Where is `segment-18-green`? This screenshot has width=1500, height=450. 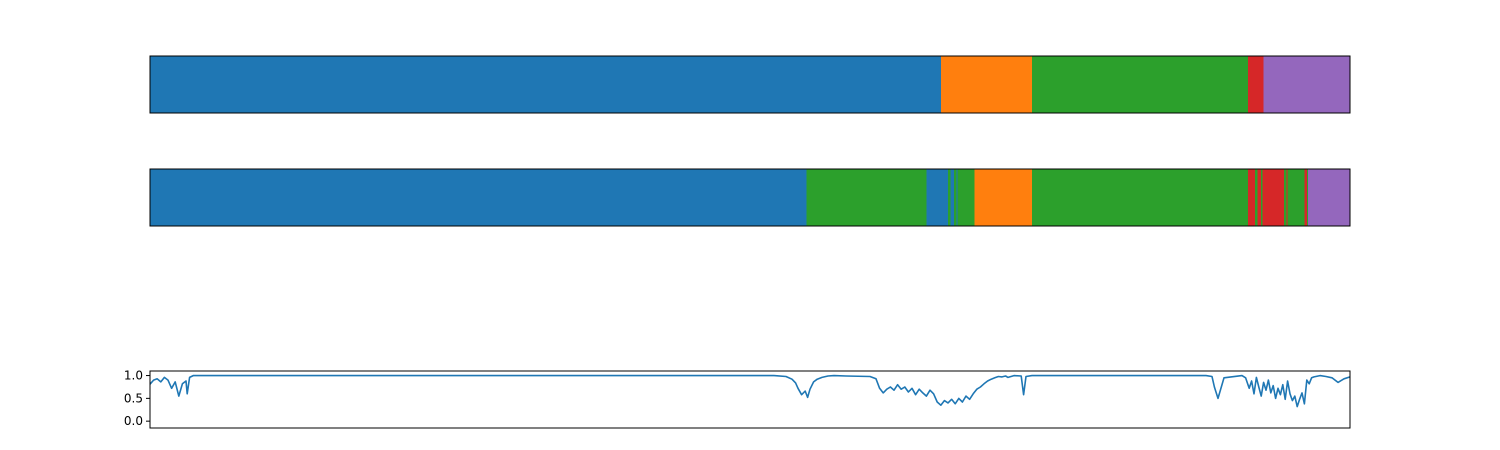 segment-18-green is located at coordinates (1296, 197).